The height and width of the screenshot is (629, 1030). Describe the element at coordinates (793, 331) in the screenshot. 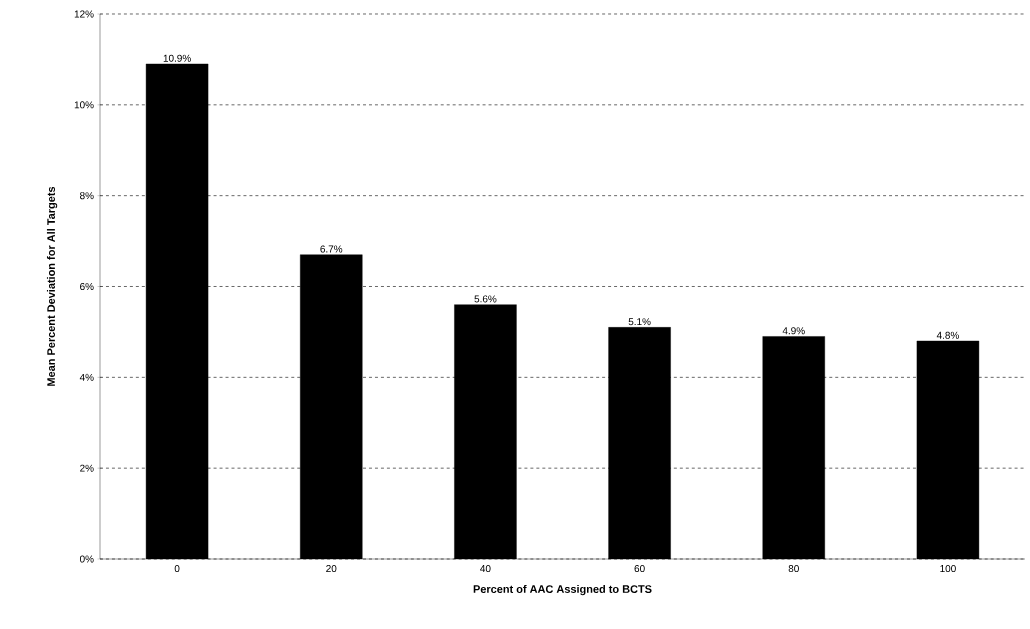

I see `data-label: 4.9%` at that location.